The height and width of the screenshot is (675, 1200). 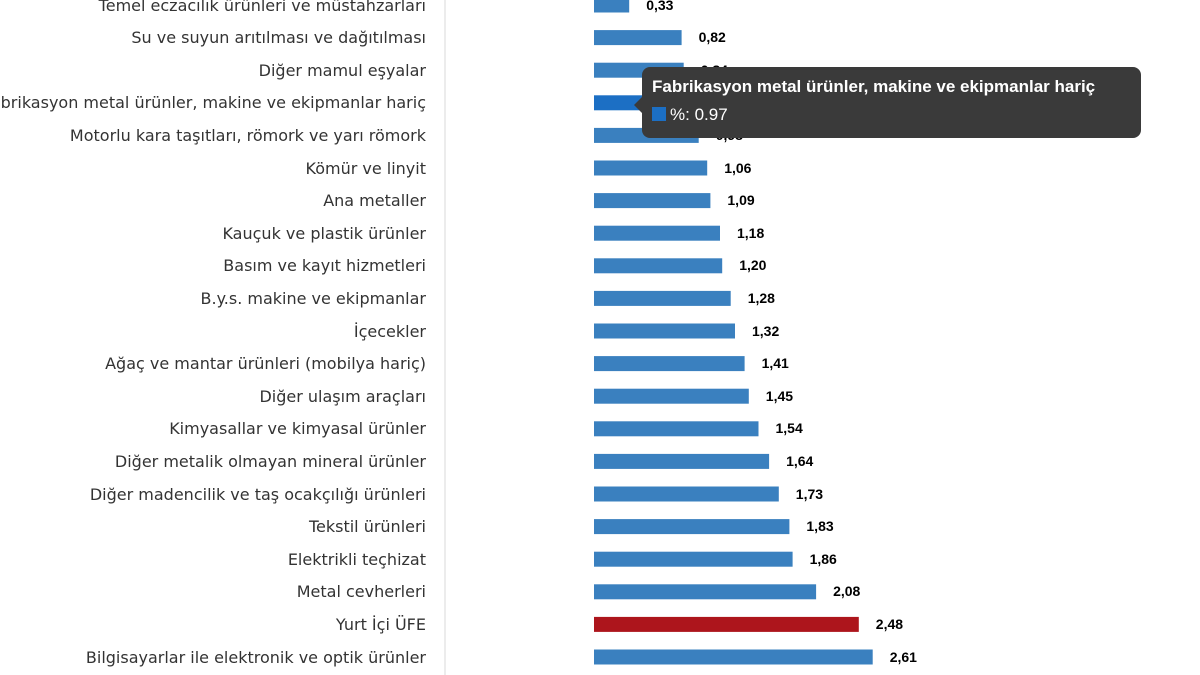 I want to click on category-label: Metal cevherleri, so click(x=361, y=592).